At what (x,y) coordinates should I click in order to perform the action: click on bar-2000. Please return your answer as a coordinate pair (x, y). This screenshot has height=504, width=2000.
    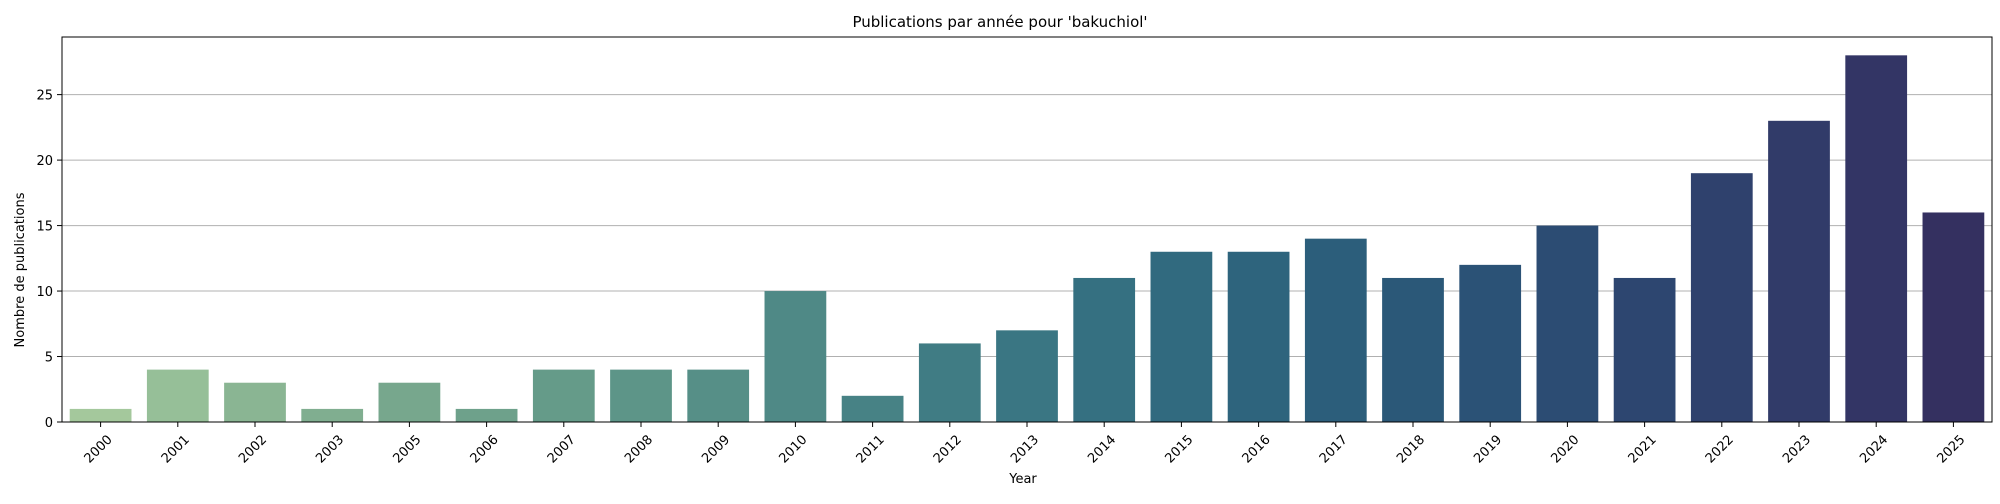
    Looking at the image, I should click on (100, 415).